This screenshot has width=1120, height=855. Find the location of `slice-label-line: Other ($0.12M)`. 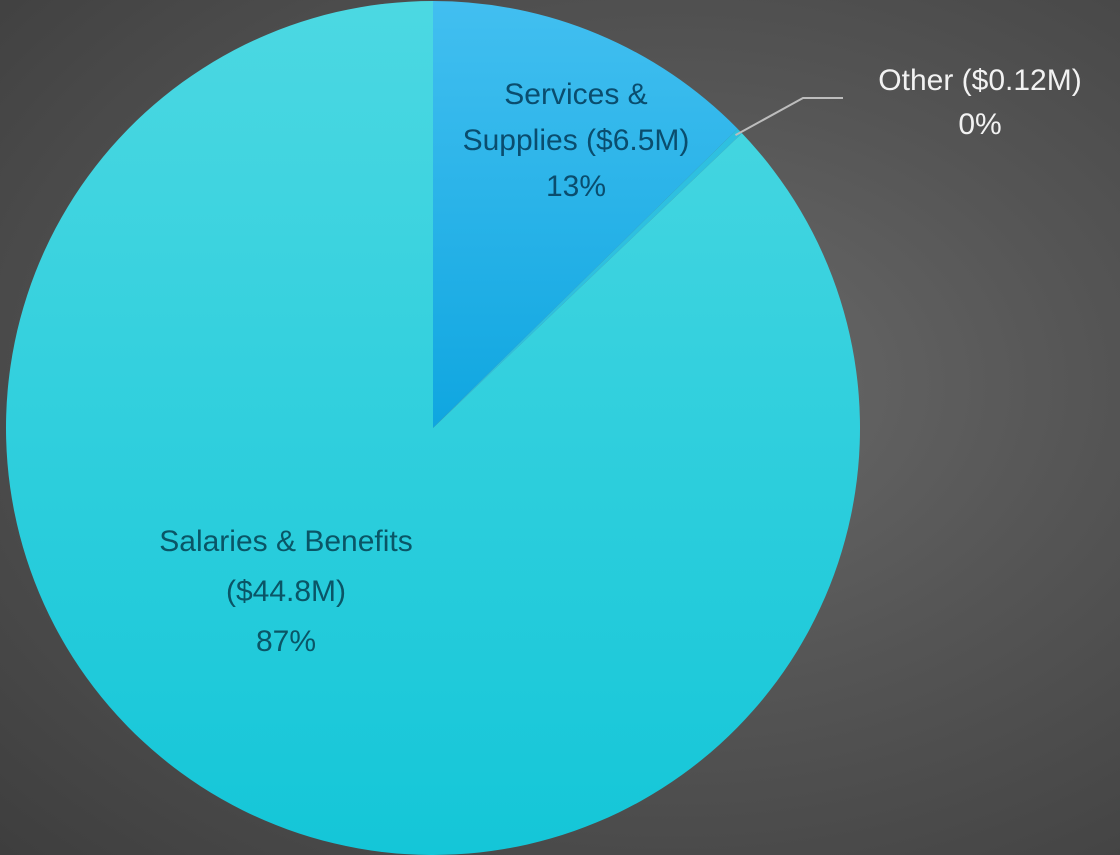

slice-label-line: Other ($0.12M) is located at coordinates (979, 80).